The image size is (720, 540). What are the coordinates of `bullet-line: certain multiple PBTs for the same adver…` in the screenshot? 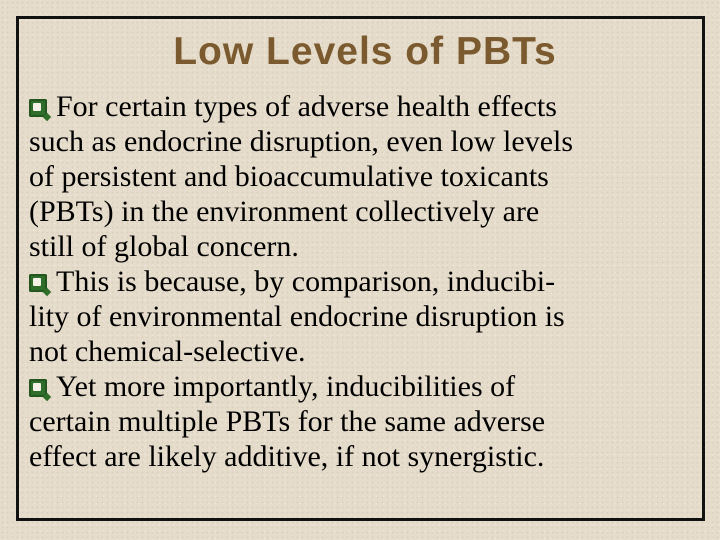 It's located at (287, 421).